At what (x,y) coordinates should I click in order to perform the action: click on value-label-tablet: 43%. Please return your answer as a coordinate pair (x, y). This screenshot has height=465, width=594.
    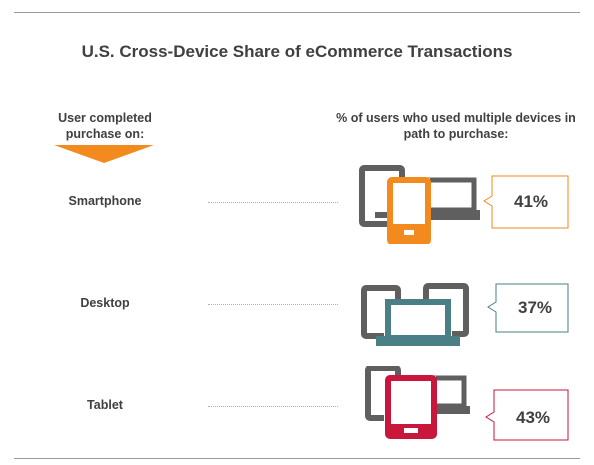
    Looking at the image, I should click on (533, 417).